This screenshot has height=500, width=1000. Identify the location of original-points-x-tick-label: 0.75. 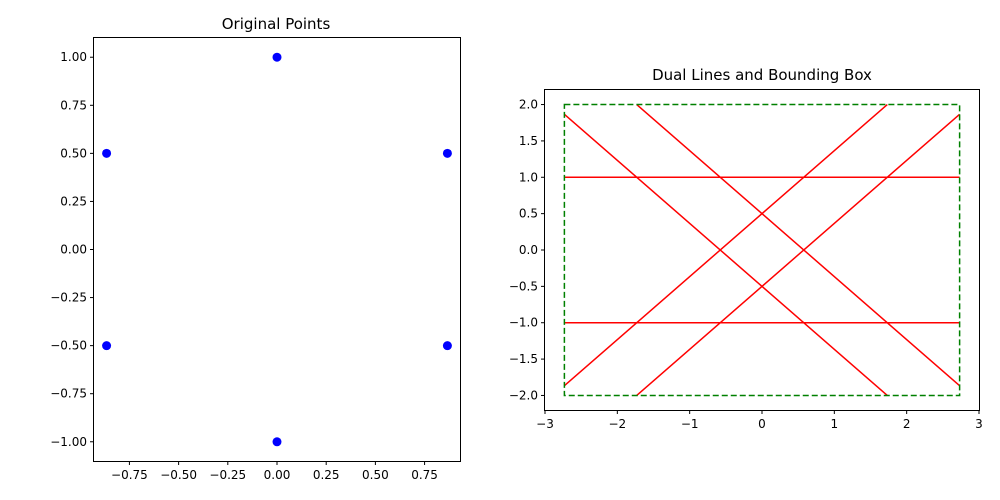
(424, 475).